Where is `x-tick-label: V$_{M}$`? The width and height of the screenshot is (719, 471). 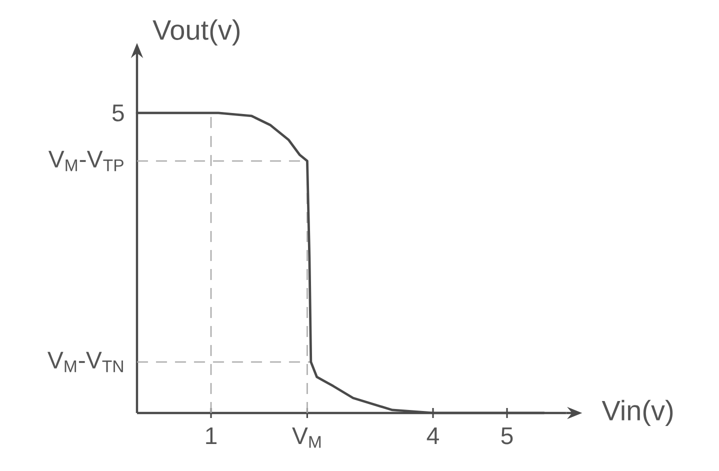 x-tick-label: V$_{M}$ is located at coordinates (306, 438).